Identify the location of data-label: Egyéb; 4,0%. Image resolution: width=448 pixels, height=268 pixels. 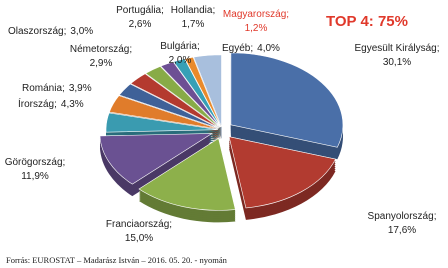
(251, 48).